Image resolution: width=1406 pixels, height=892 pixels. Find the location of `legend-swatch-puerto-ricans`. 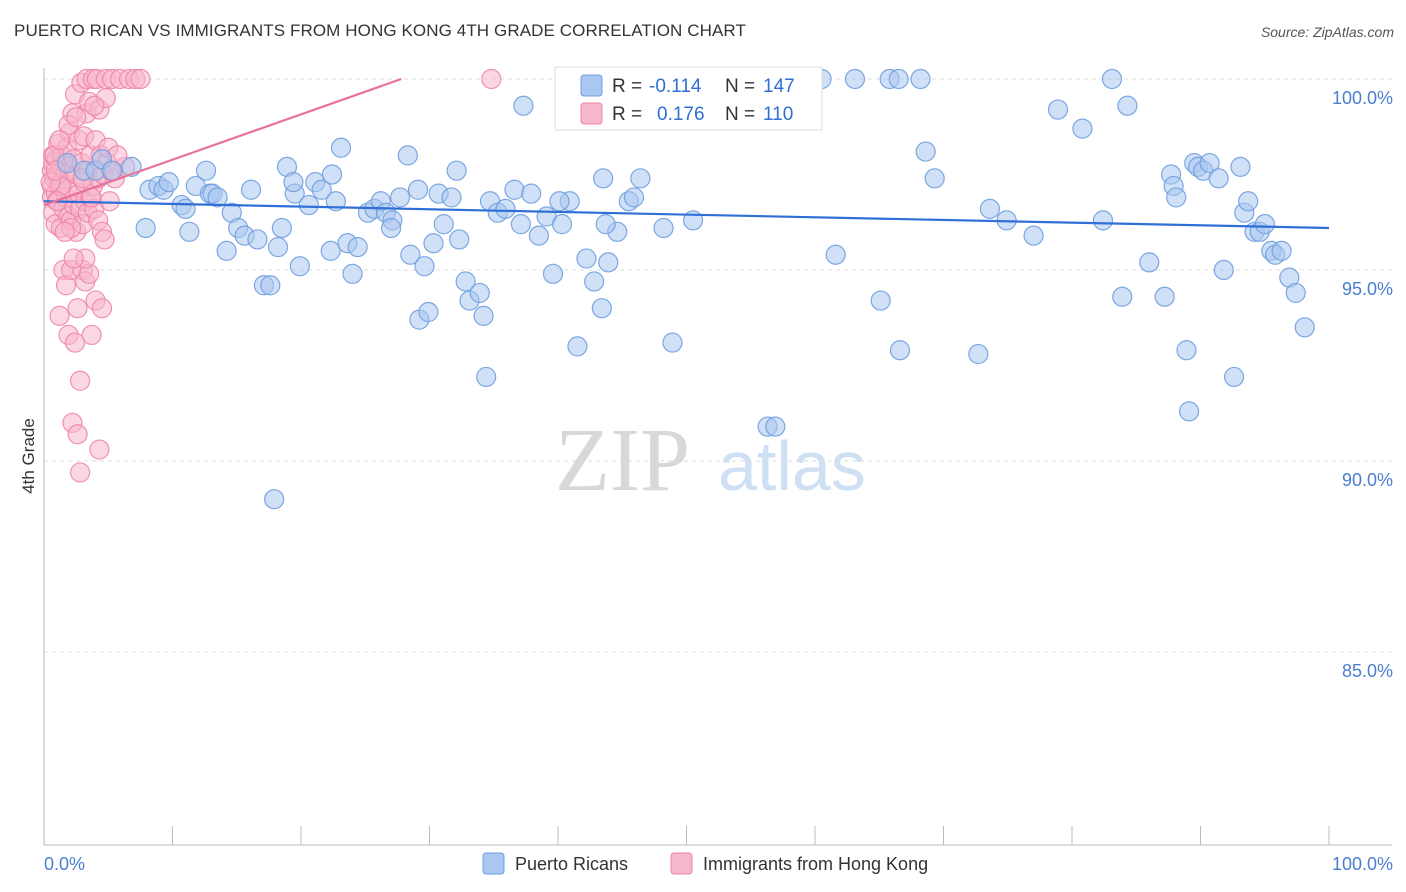

legend-swatch-puerto-ricans is located at coordinates (591, 85).